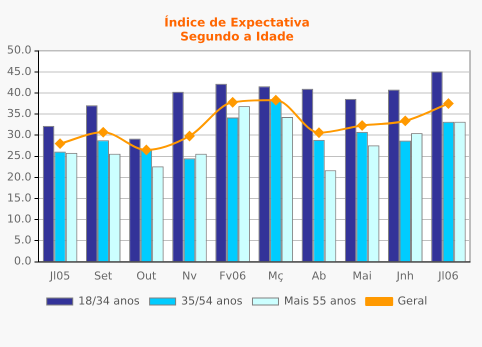 Image resolution: width=482 pixels, height=347 pixels. I want to click on x-tick-label: Set, so click(103, 275).